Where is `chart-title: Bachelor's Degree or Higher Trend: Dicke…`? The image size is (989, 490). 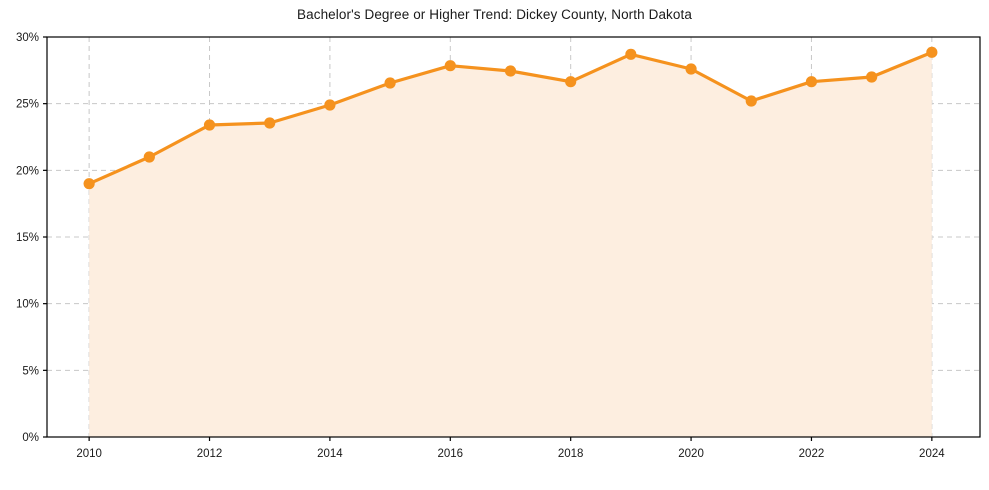
chart-title: Bachelor's Degree or Higher Trend: Dicke… is located at coordinates (494, 14).